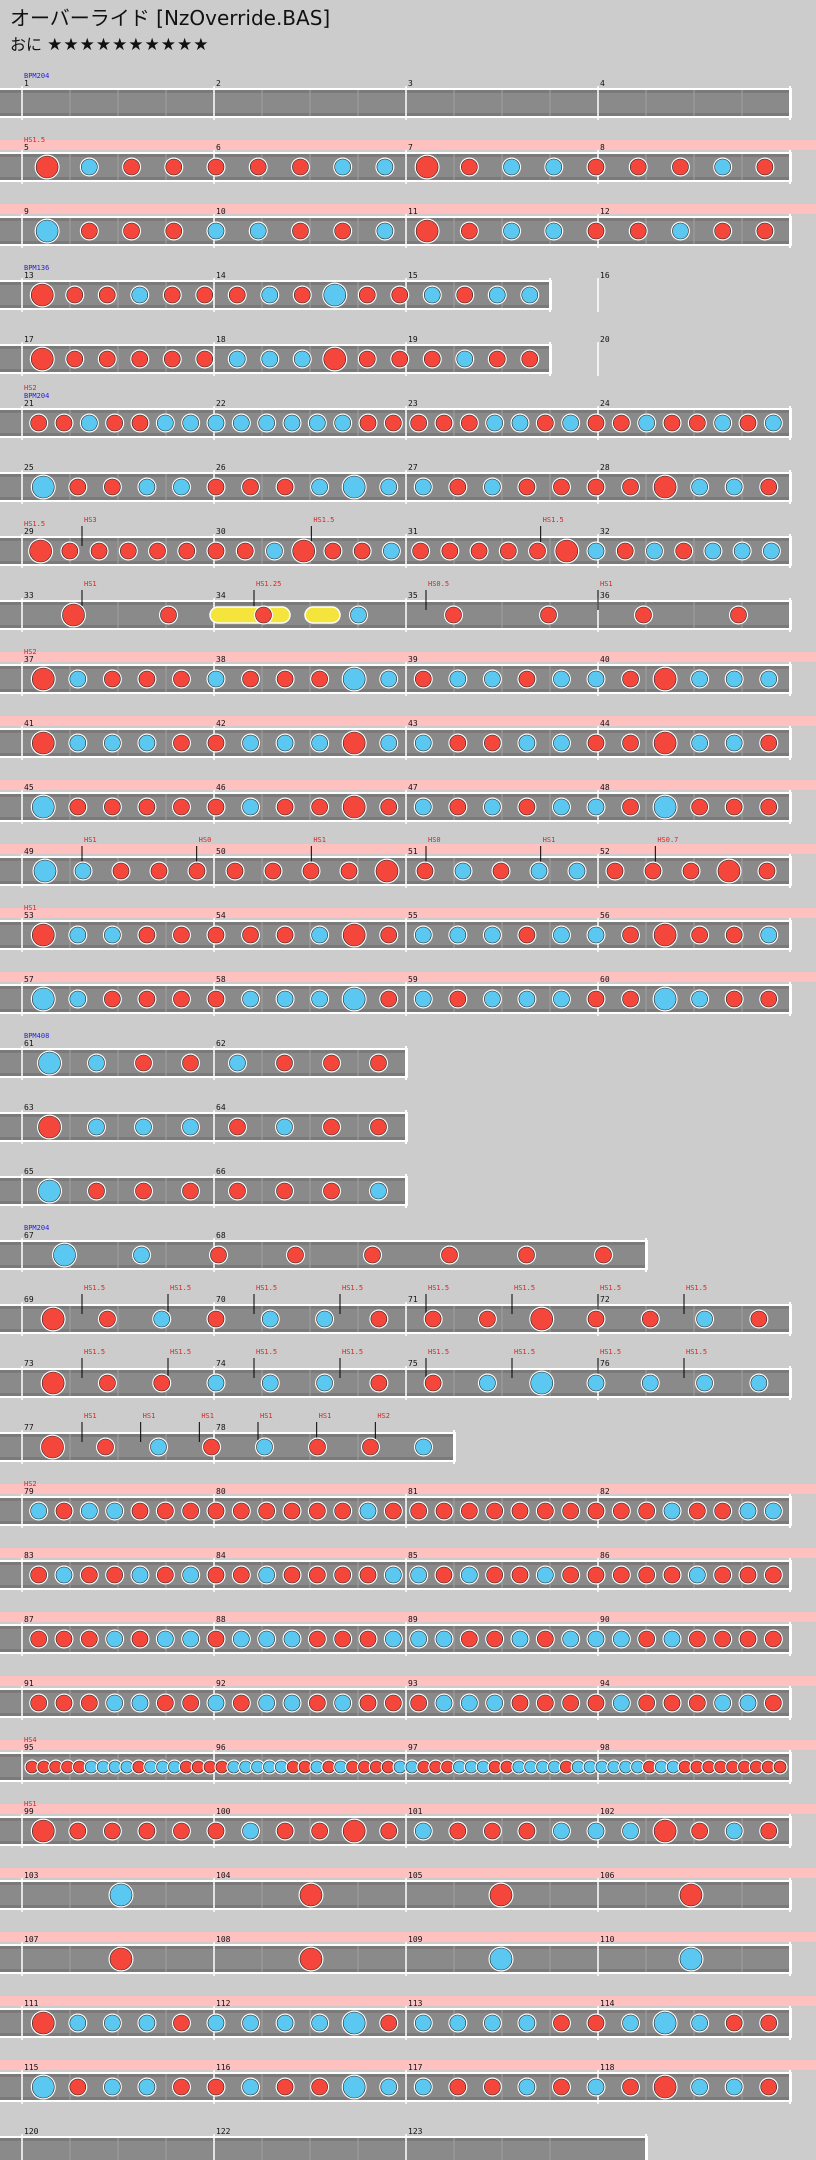  What do you see at coordinates (605, 403) in the screenshot?
I see `bar-number: 24` at bounding box center [605, 403].